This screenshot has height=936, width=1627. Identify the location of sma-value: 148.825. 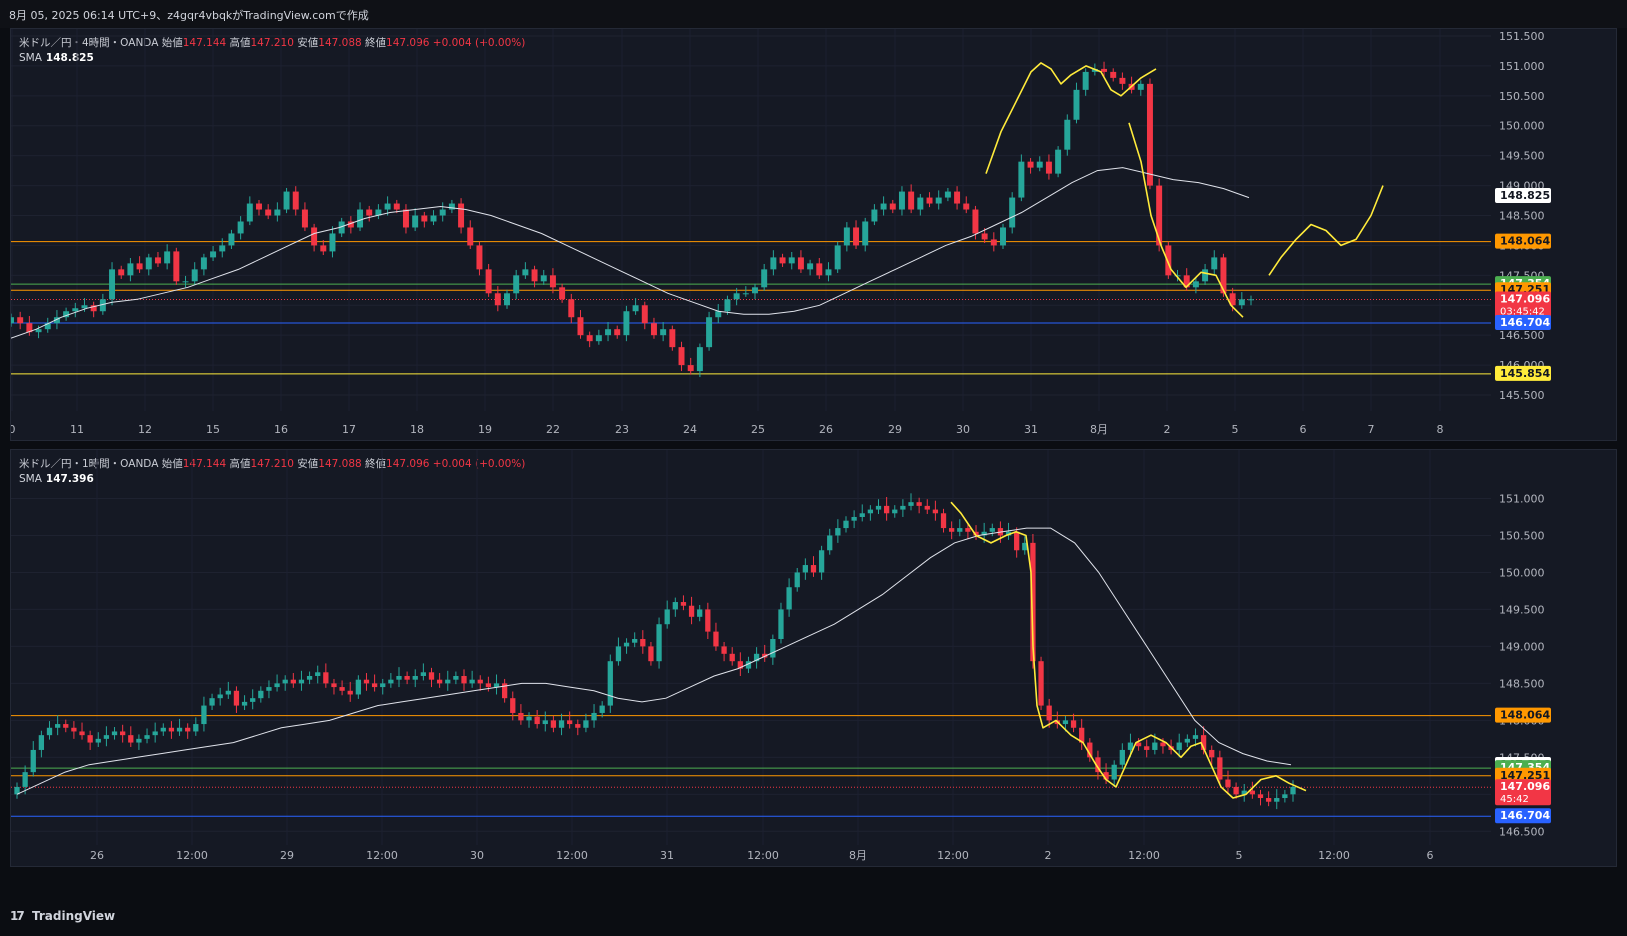
(69, 58).